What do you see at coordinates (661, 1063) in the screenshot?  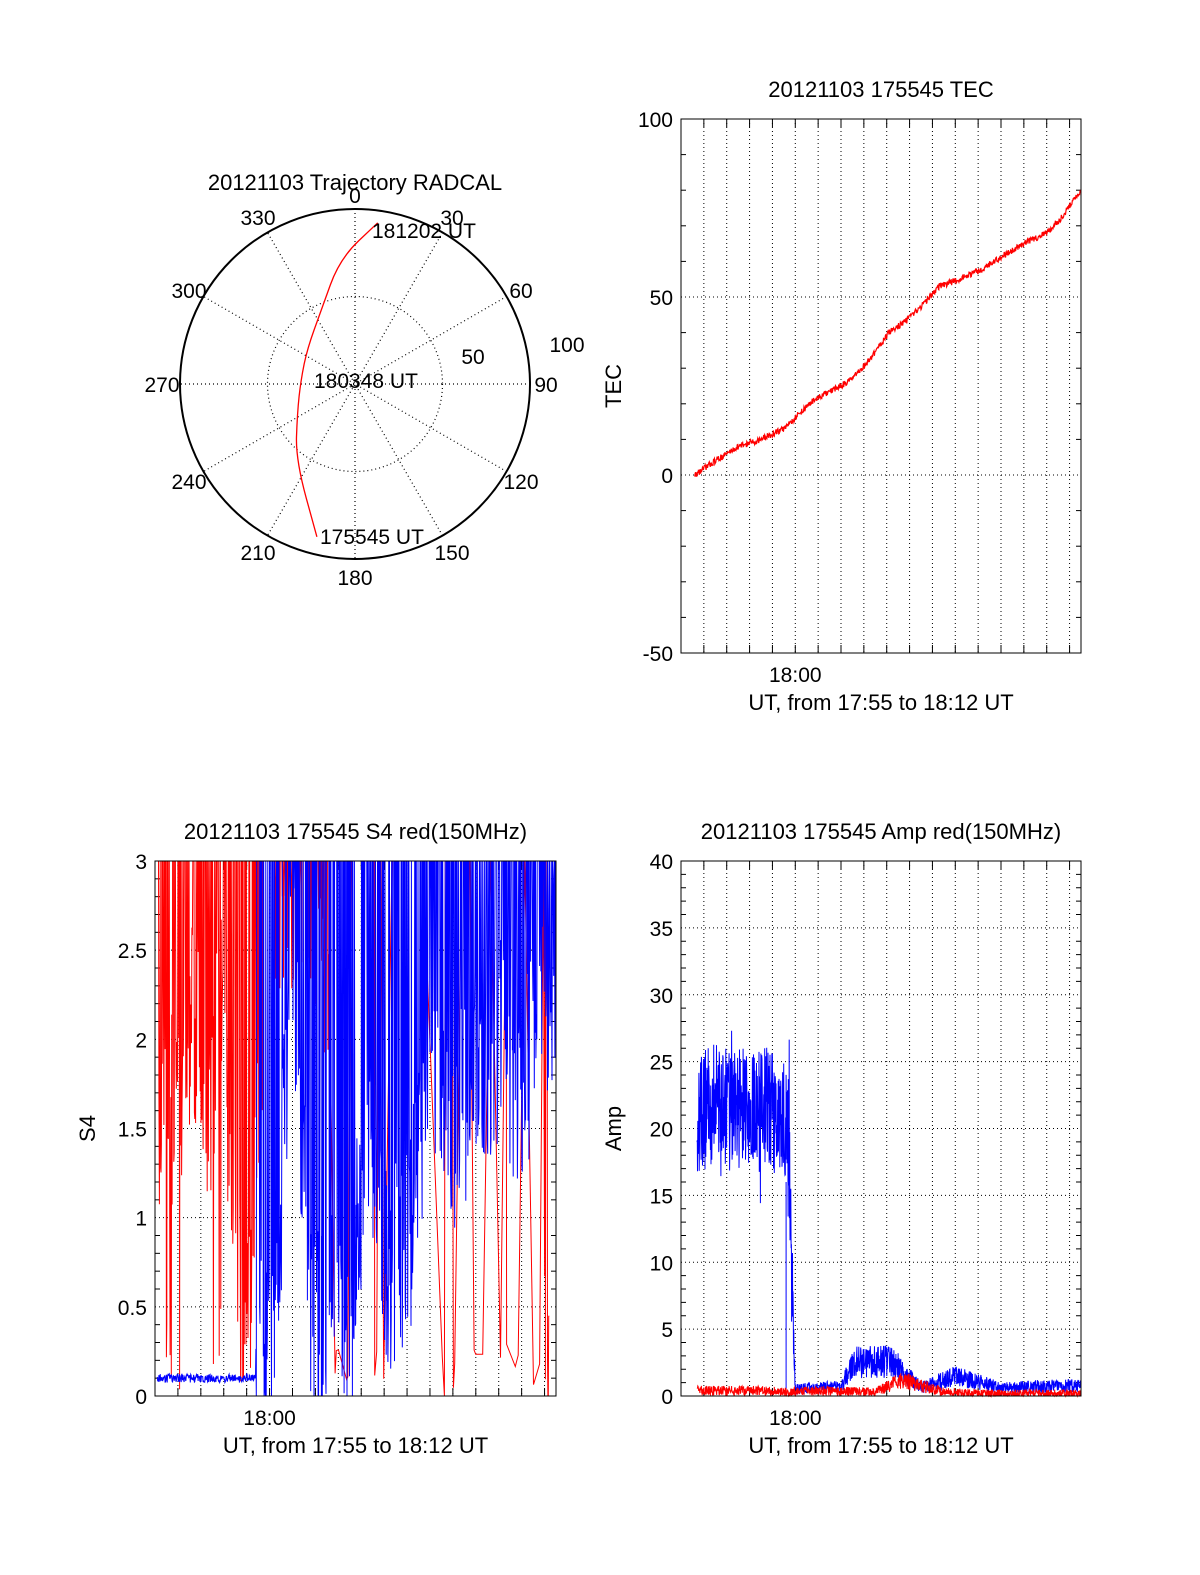 I see `y-tick-label: 25` at bounding box center [661, 1063].